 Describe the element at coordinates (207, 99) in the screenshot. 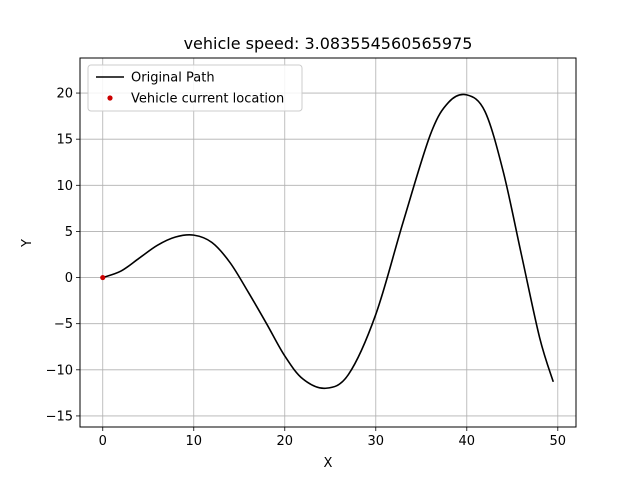

I see `legend-label: Vehicle current location` at that location.